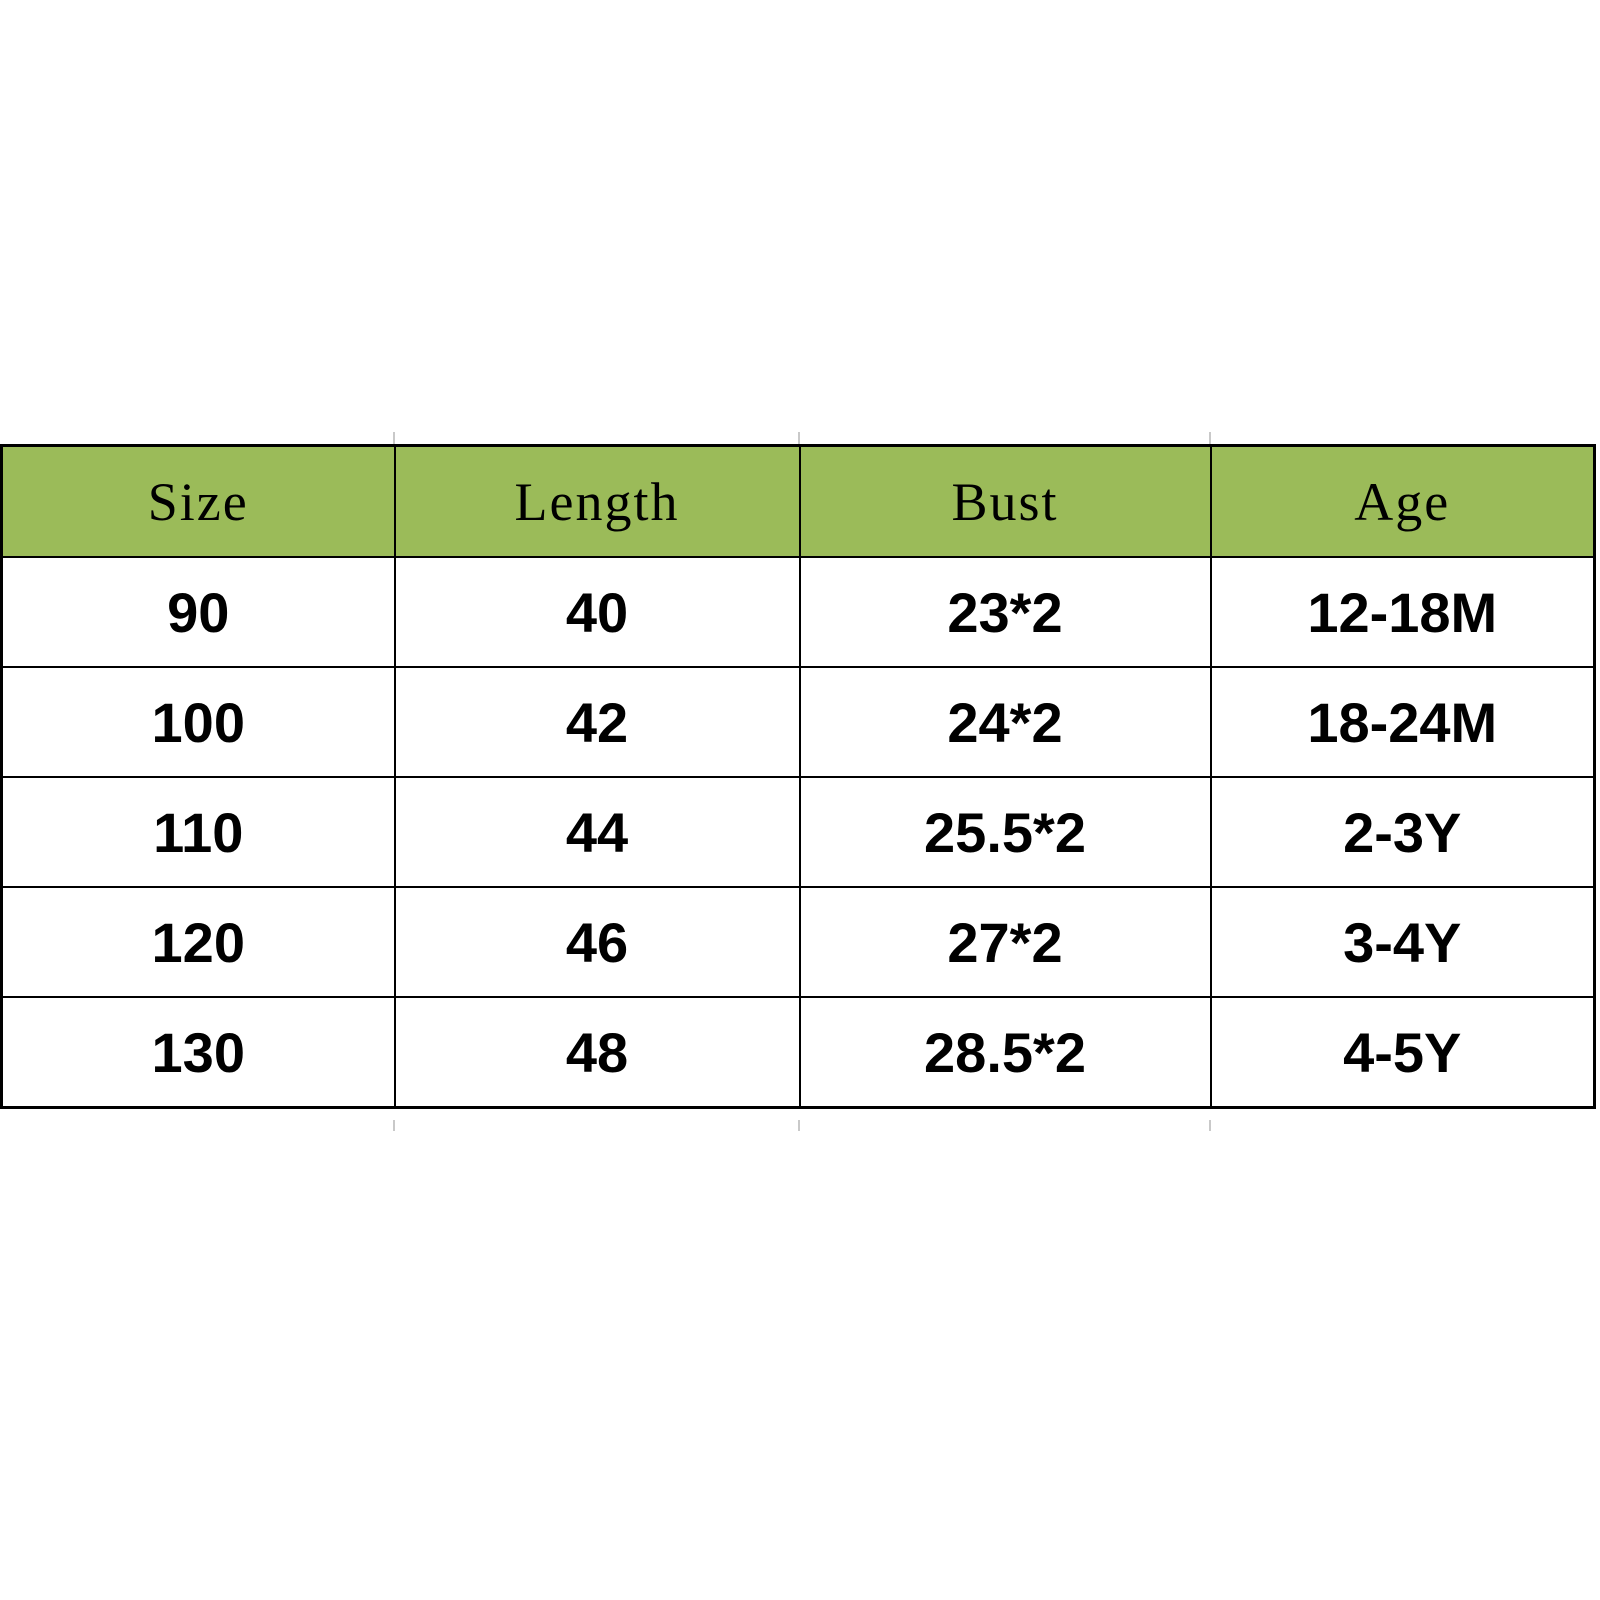 The height and width of the screenshot is (1600, 1600). What do you see at coordinates (1005, 1052) in the screenshot?
I see `table-cell-bust: 28.5*2` at bounding box center [1005, 1052].